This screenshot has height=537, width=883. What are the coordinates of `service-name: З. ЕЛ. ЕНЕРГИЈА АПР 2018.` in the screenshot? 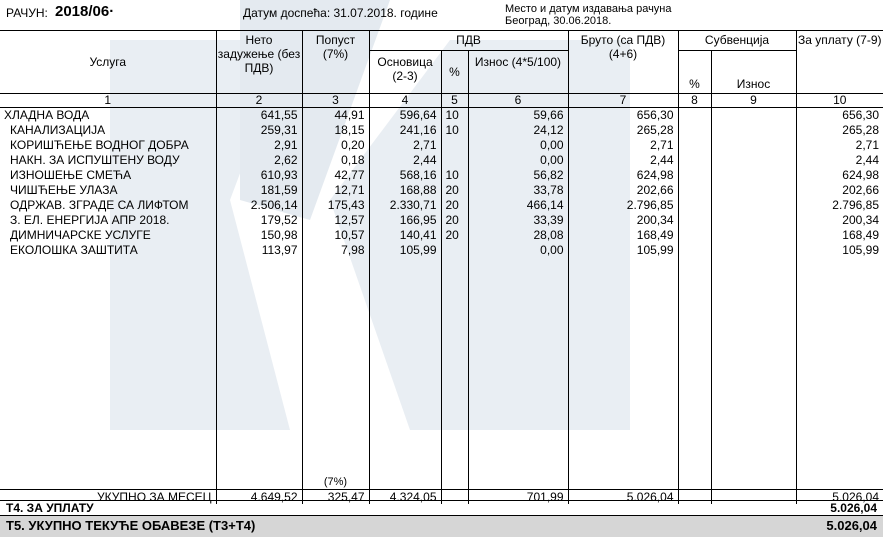 It's located at (90, 220).